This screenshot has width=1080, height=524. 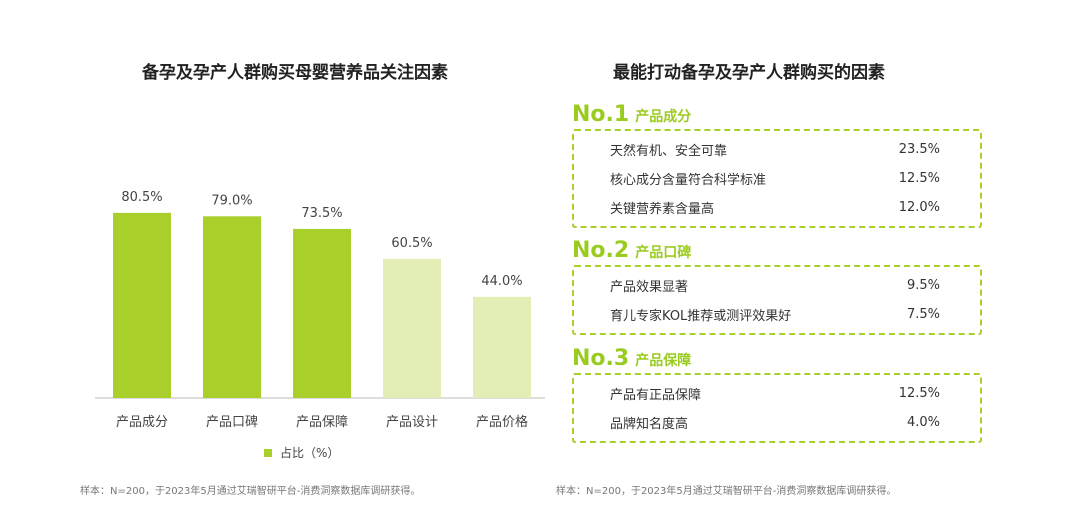 What do you see at coordinates (777, 422) in the screenshot?
I see `list-item: 品牌知名度高 4.0%` at bounding box center [777, 422].